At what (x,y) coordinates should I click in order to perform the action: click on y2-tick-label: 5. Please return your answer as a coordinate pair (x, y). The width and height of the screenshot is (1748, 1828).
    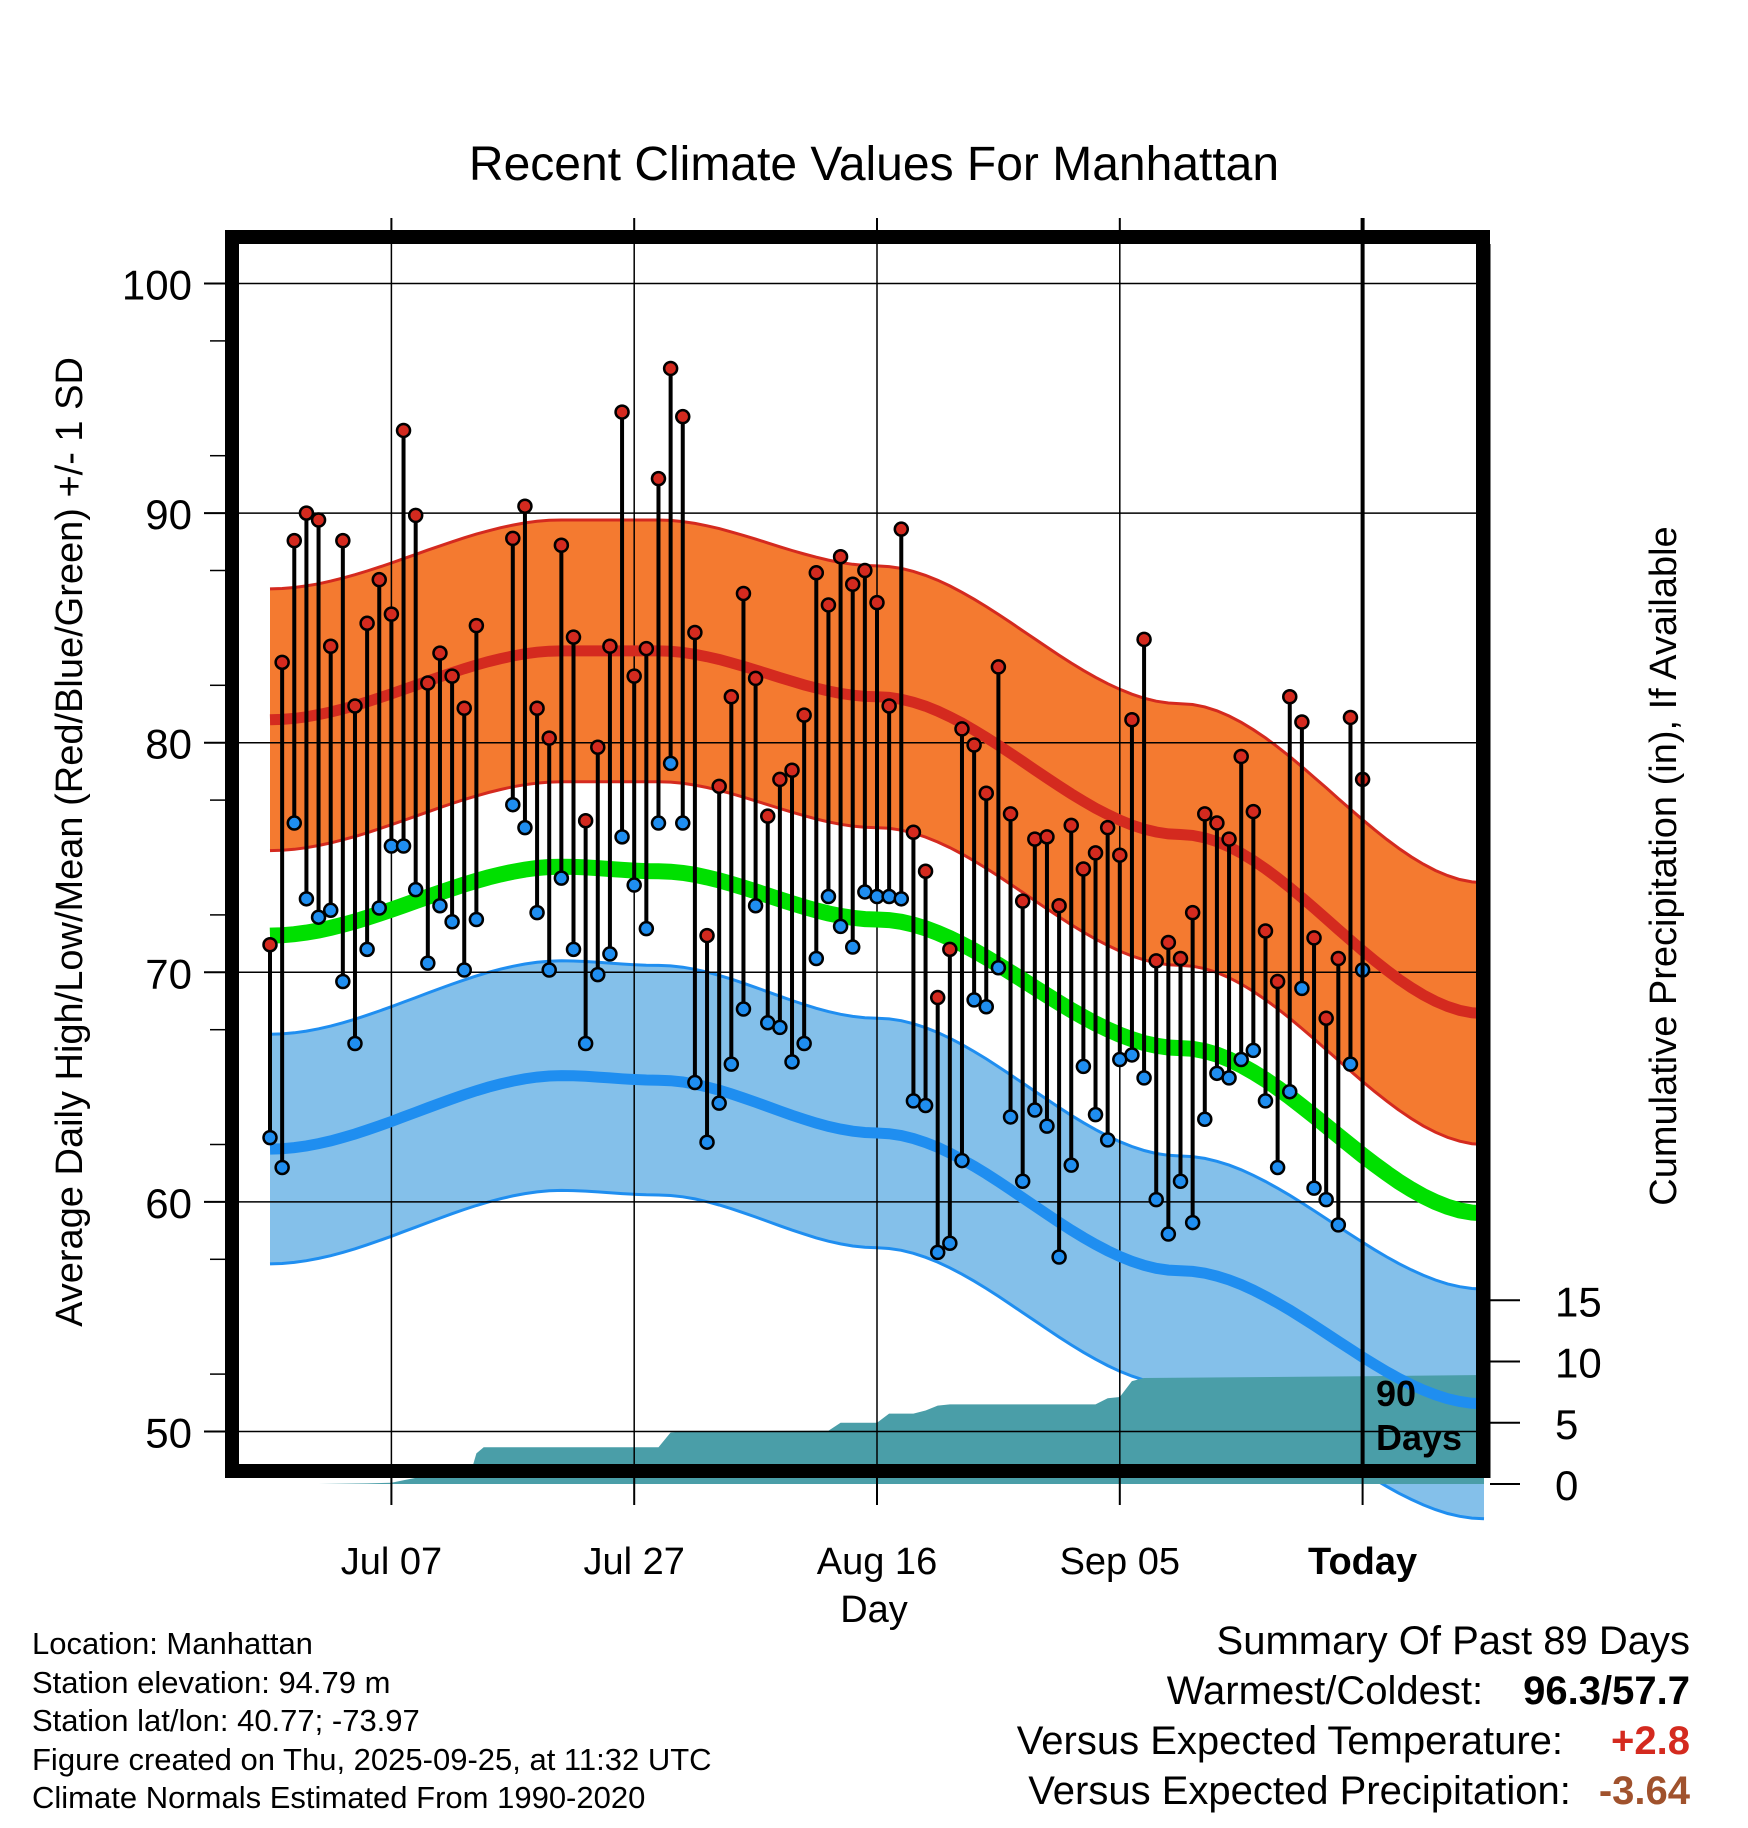
    Looking at the image, I should click on (1566, 1424).